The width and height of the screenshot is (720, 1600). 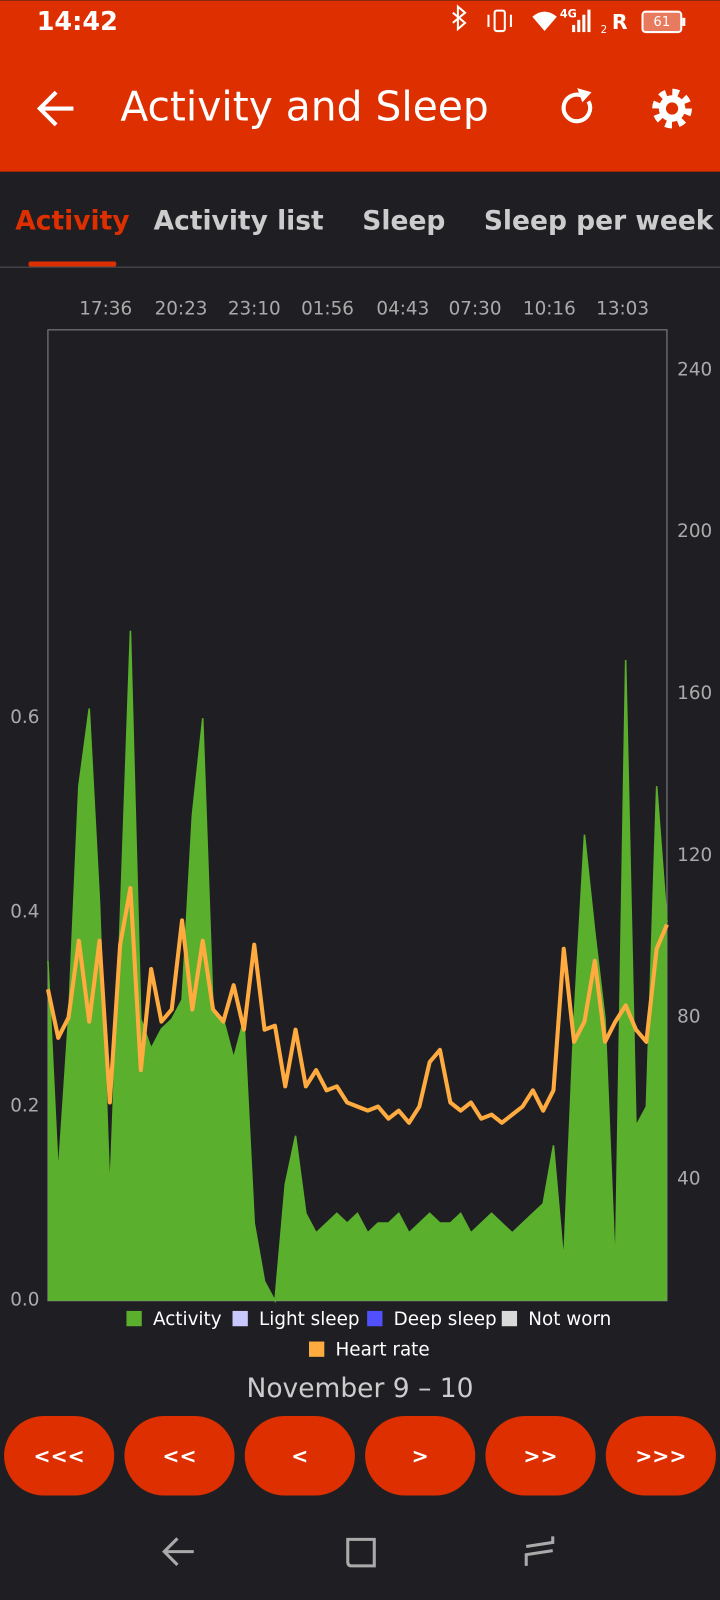 What do you see at coordinates (577, 106) in the screenshot?
I see `refresh-button` at bounding box center [577, 106].